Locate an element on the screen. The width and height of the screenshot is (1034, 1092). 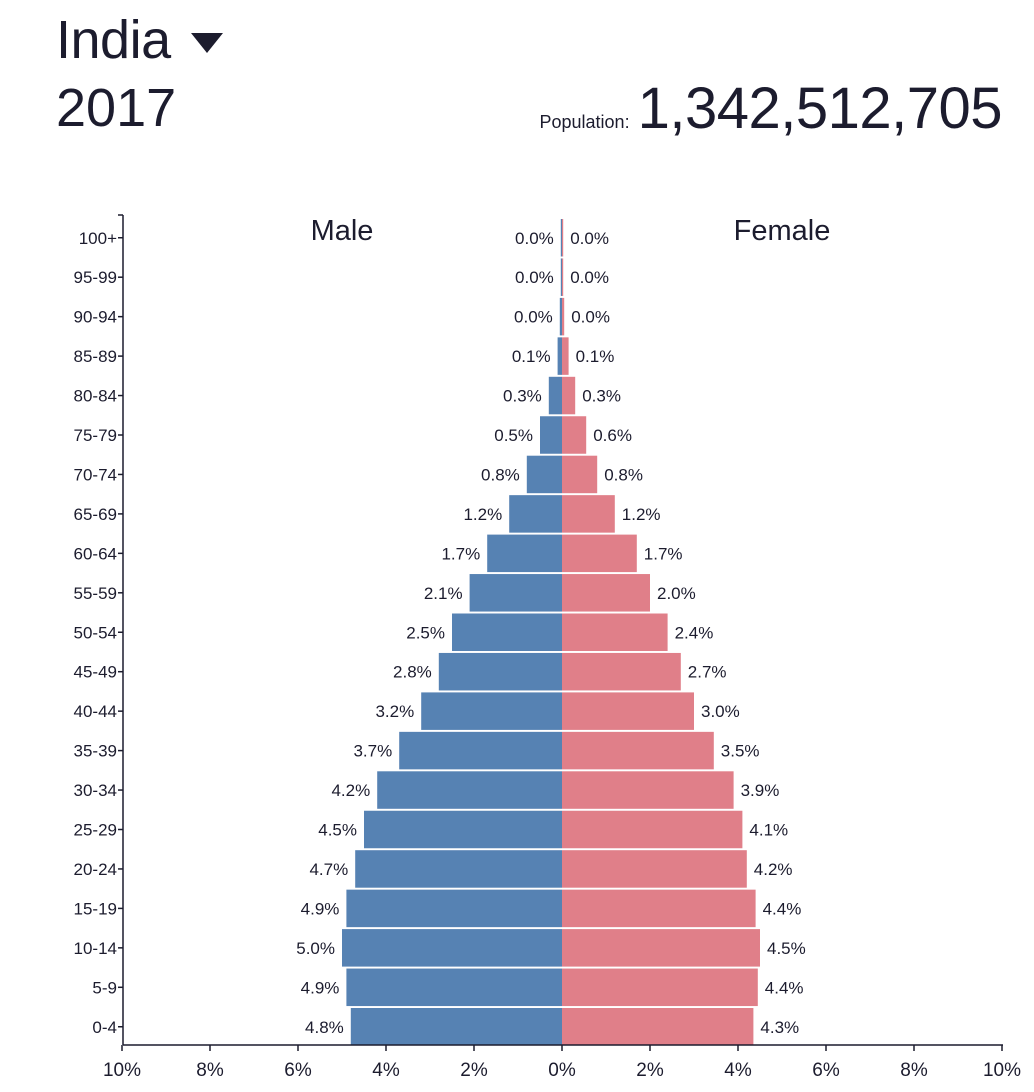
female-value-label: 0.3% is located at coordinates (601, 396).